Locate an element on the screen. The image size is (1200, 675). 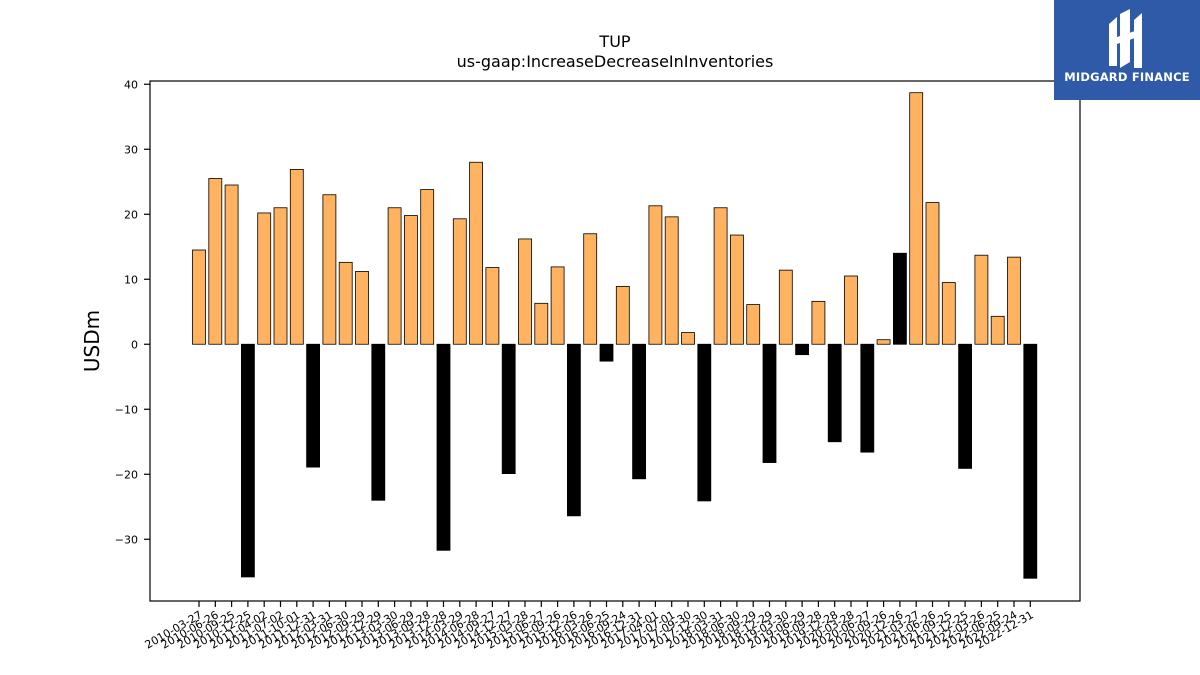
y-tick-label: 30 is located at coordinates (131, 149).